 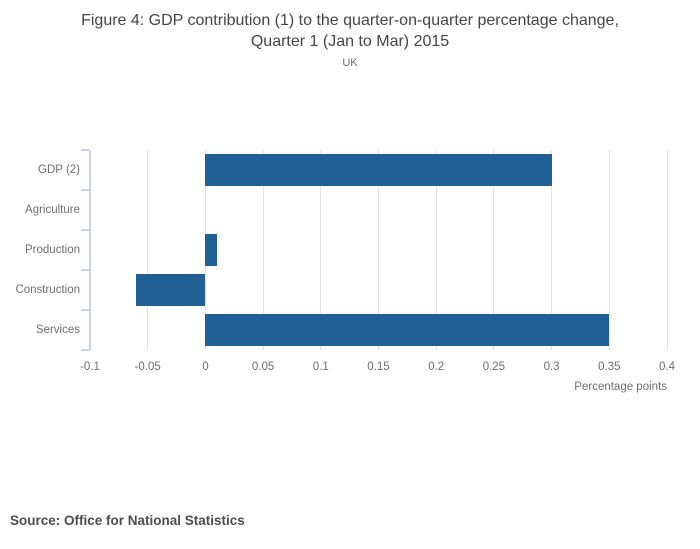 I want to click on x-tick-label-0: 0, so click(x=205, y=367).